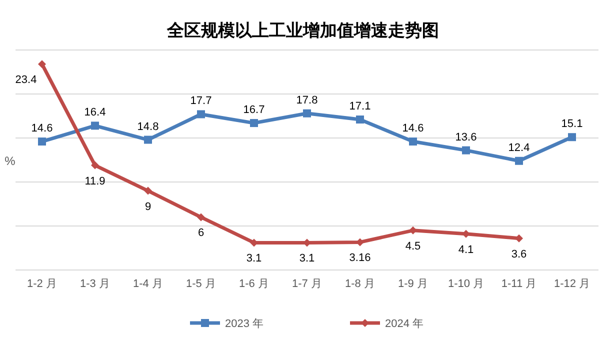 The height and width of the screenshot is (340, 606). I want to click on data-label: 16.4, so click(95, 112).